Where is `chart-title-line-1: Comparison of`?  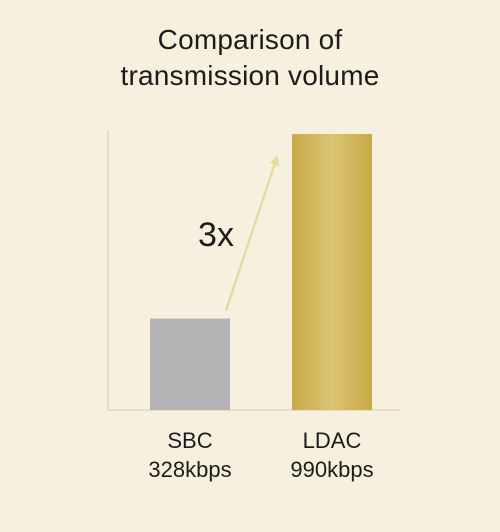 chart-title-line-1: Comparison of is located at coordinates (250, 39).